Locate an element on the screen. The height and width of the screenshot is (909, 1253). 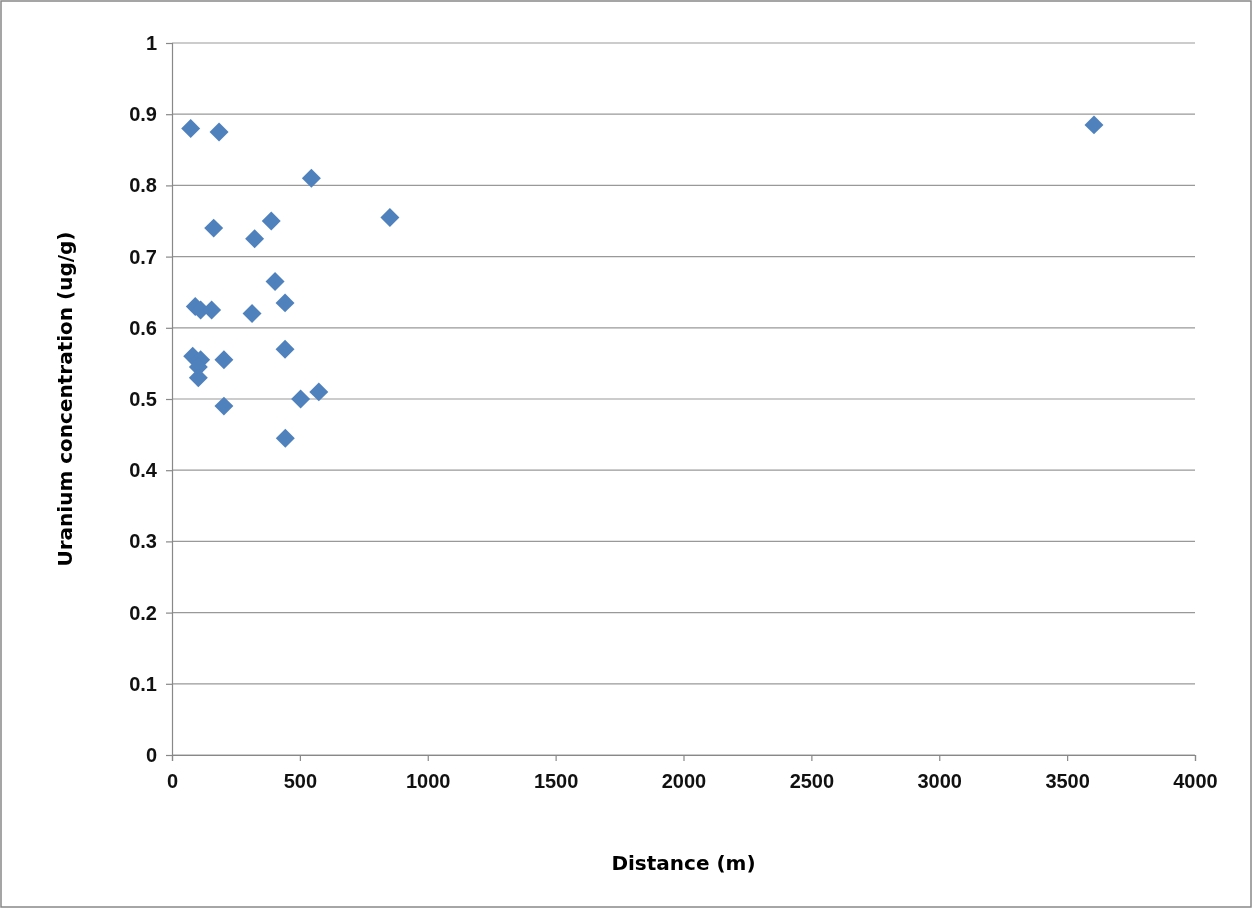
y-tick-label: 0.9 is located at coordinates (143, 114).